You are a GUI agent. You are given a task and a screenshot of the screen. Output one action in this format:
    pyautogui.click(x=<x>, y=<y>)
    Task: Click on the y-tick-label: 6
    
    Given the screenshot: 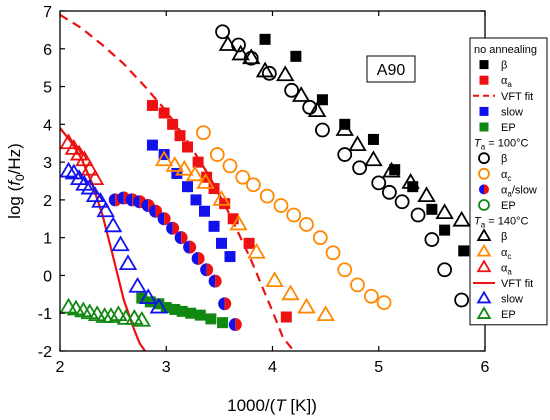 What is the action you would take?
    pyautogui.click(x=47, y=50)
    